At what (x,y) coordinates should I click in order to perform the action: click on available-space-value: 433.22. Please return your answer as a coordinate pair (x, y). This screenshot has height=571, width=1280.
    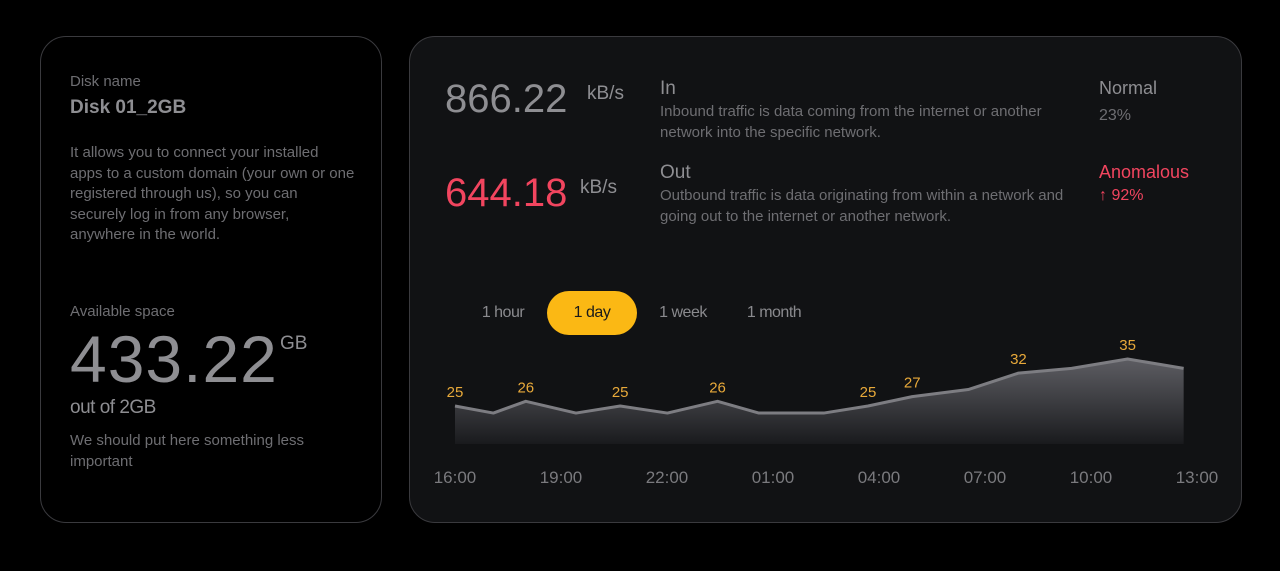
    Looking at the image, I should click on (174, 359).